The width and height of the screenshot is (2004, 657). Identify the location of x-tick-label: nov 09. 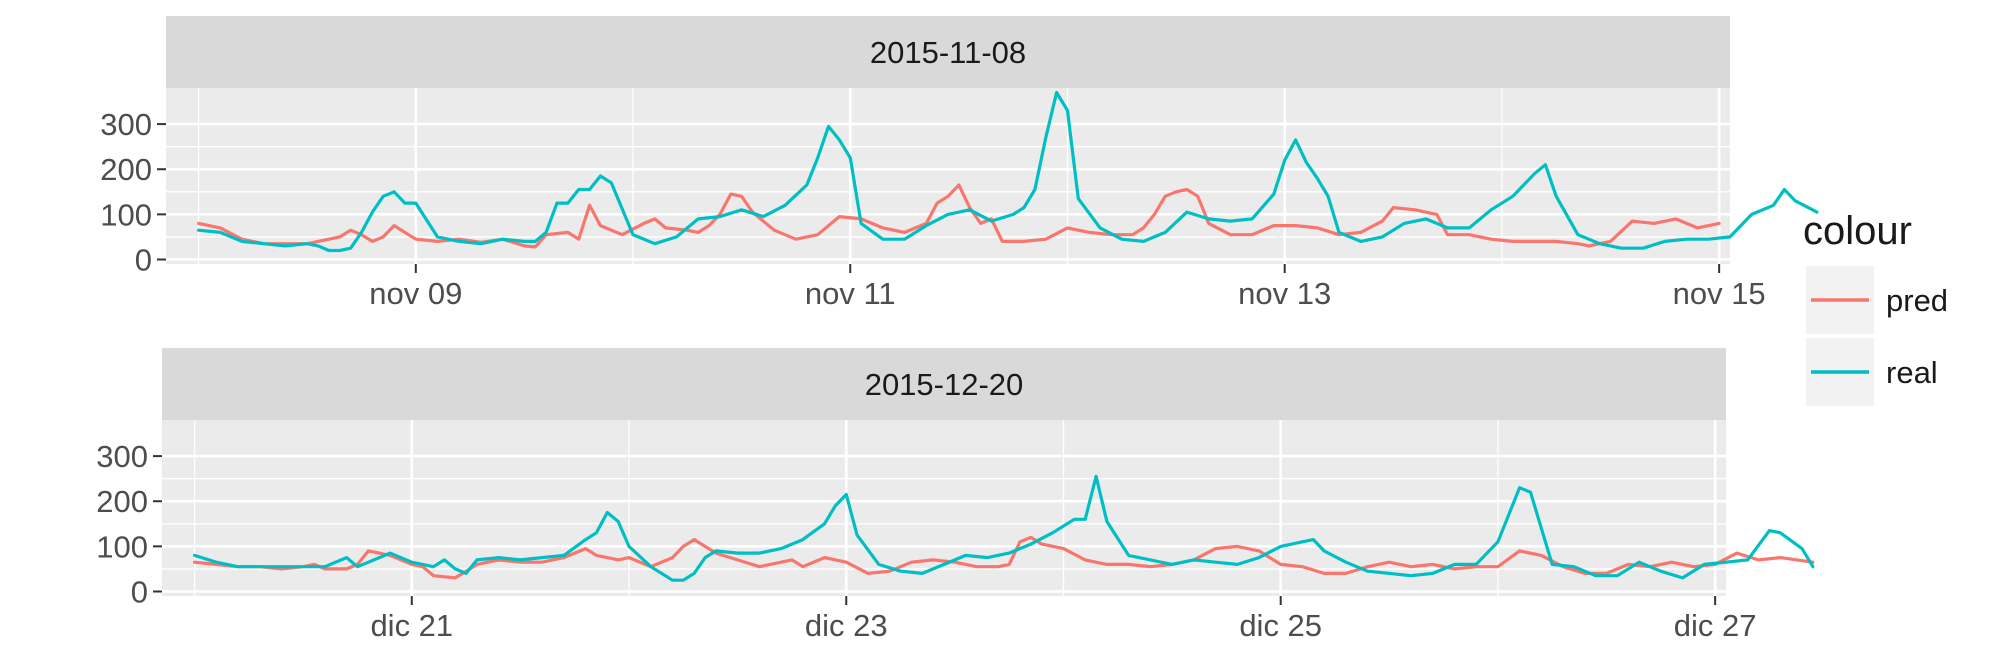
(415, 293).